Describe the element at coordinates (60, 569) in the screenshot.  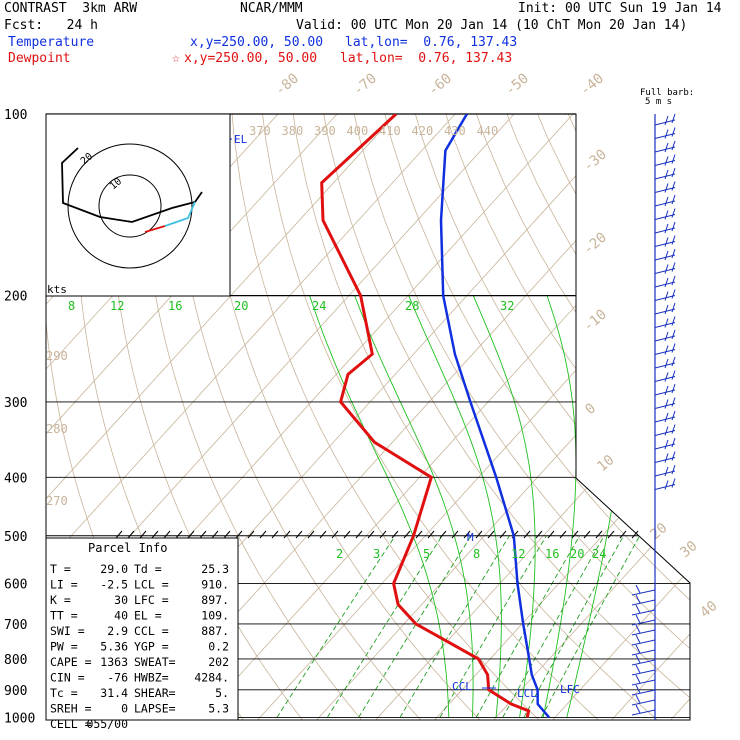
I see `parcel-key: T =` at that location.